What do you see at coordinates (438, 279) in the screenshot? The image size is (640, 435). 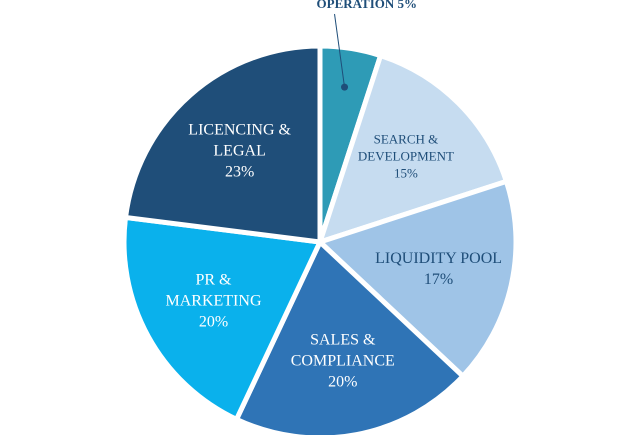 I see `value-label: 17%` at bounding box center [438, 279].